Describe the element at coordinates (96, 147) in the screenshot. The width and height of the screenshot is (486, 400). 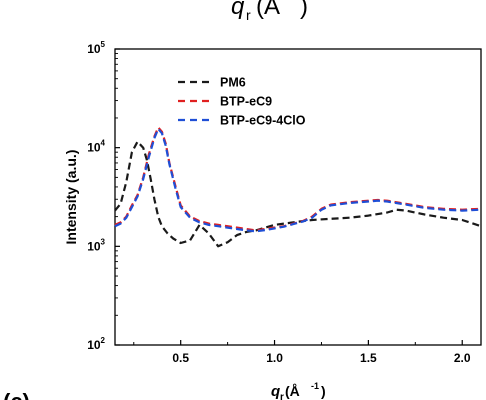
I see `y-tick-label: 10⁴` at that location.